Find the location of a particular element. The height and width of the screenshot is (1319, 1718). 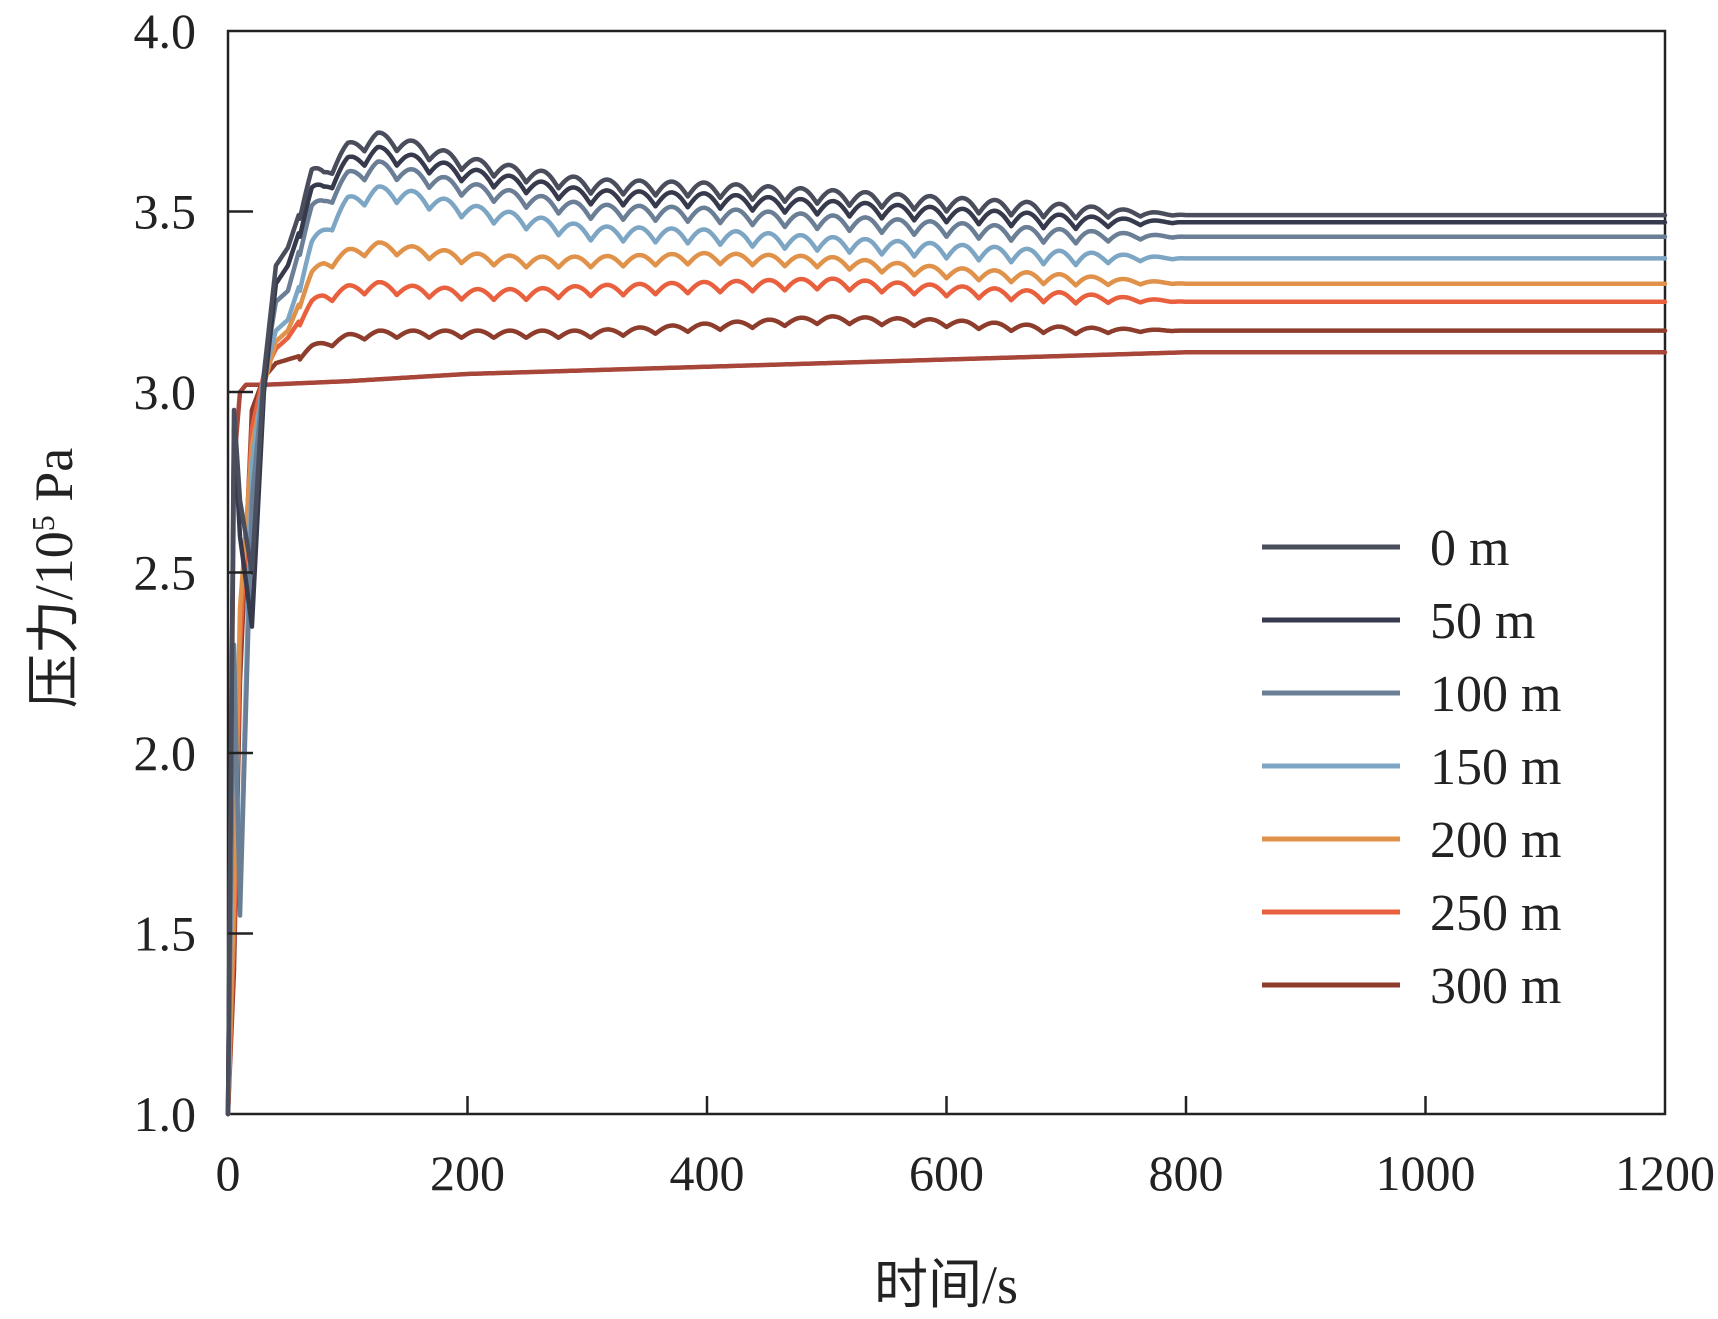

legend-label: 100 m is located at coordinates (1495, 694).